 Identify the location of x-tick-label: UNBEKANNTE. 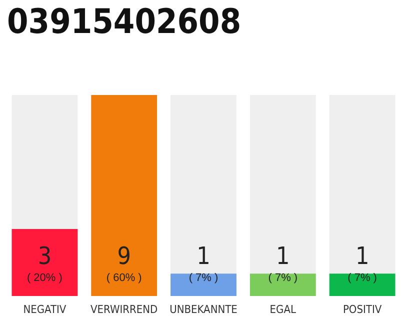
(204, 309).